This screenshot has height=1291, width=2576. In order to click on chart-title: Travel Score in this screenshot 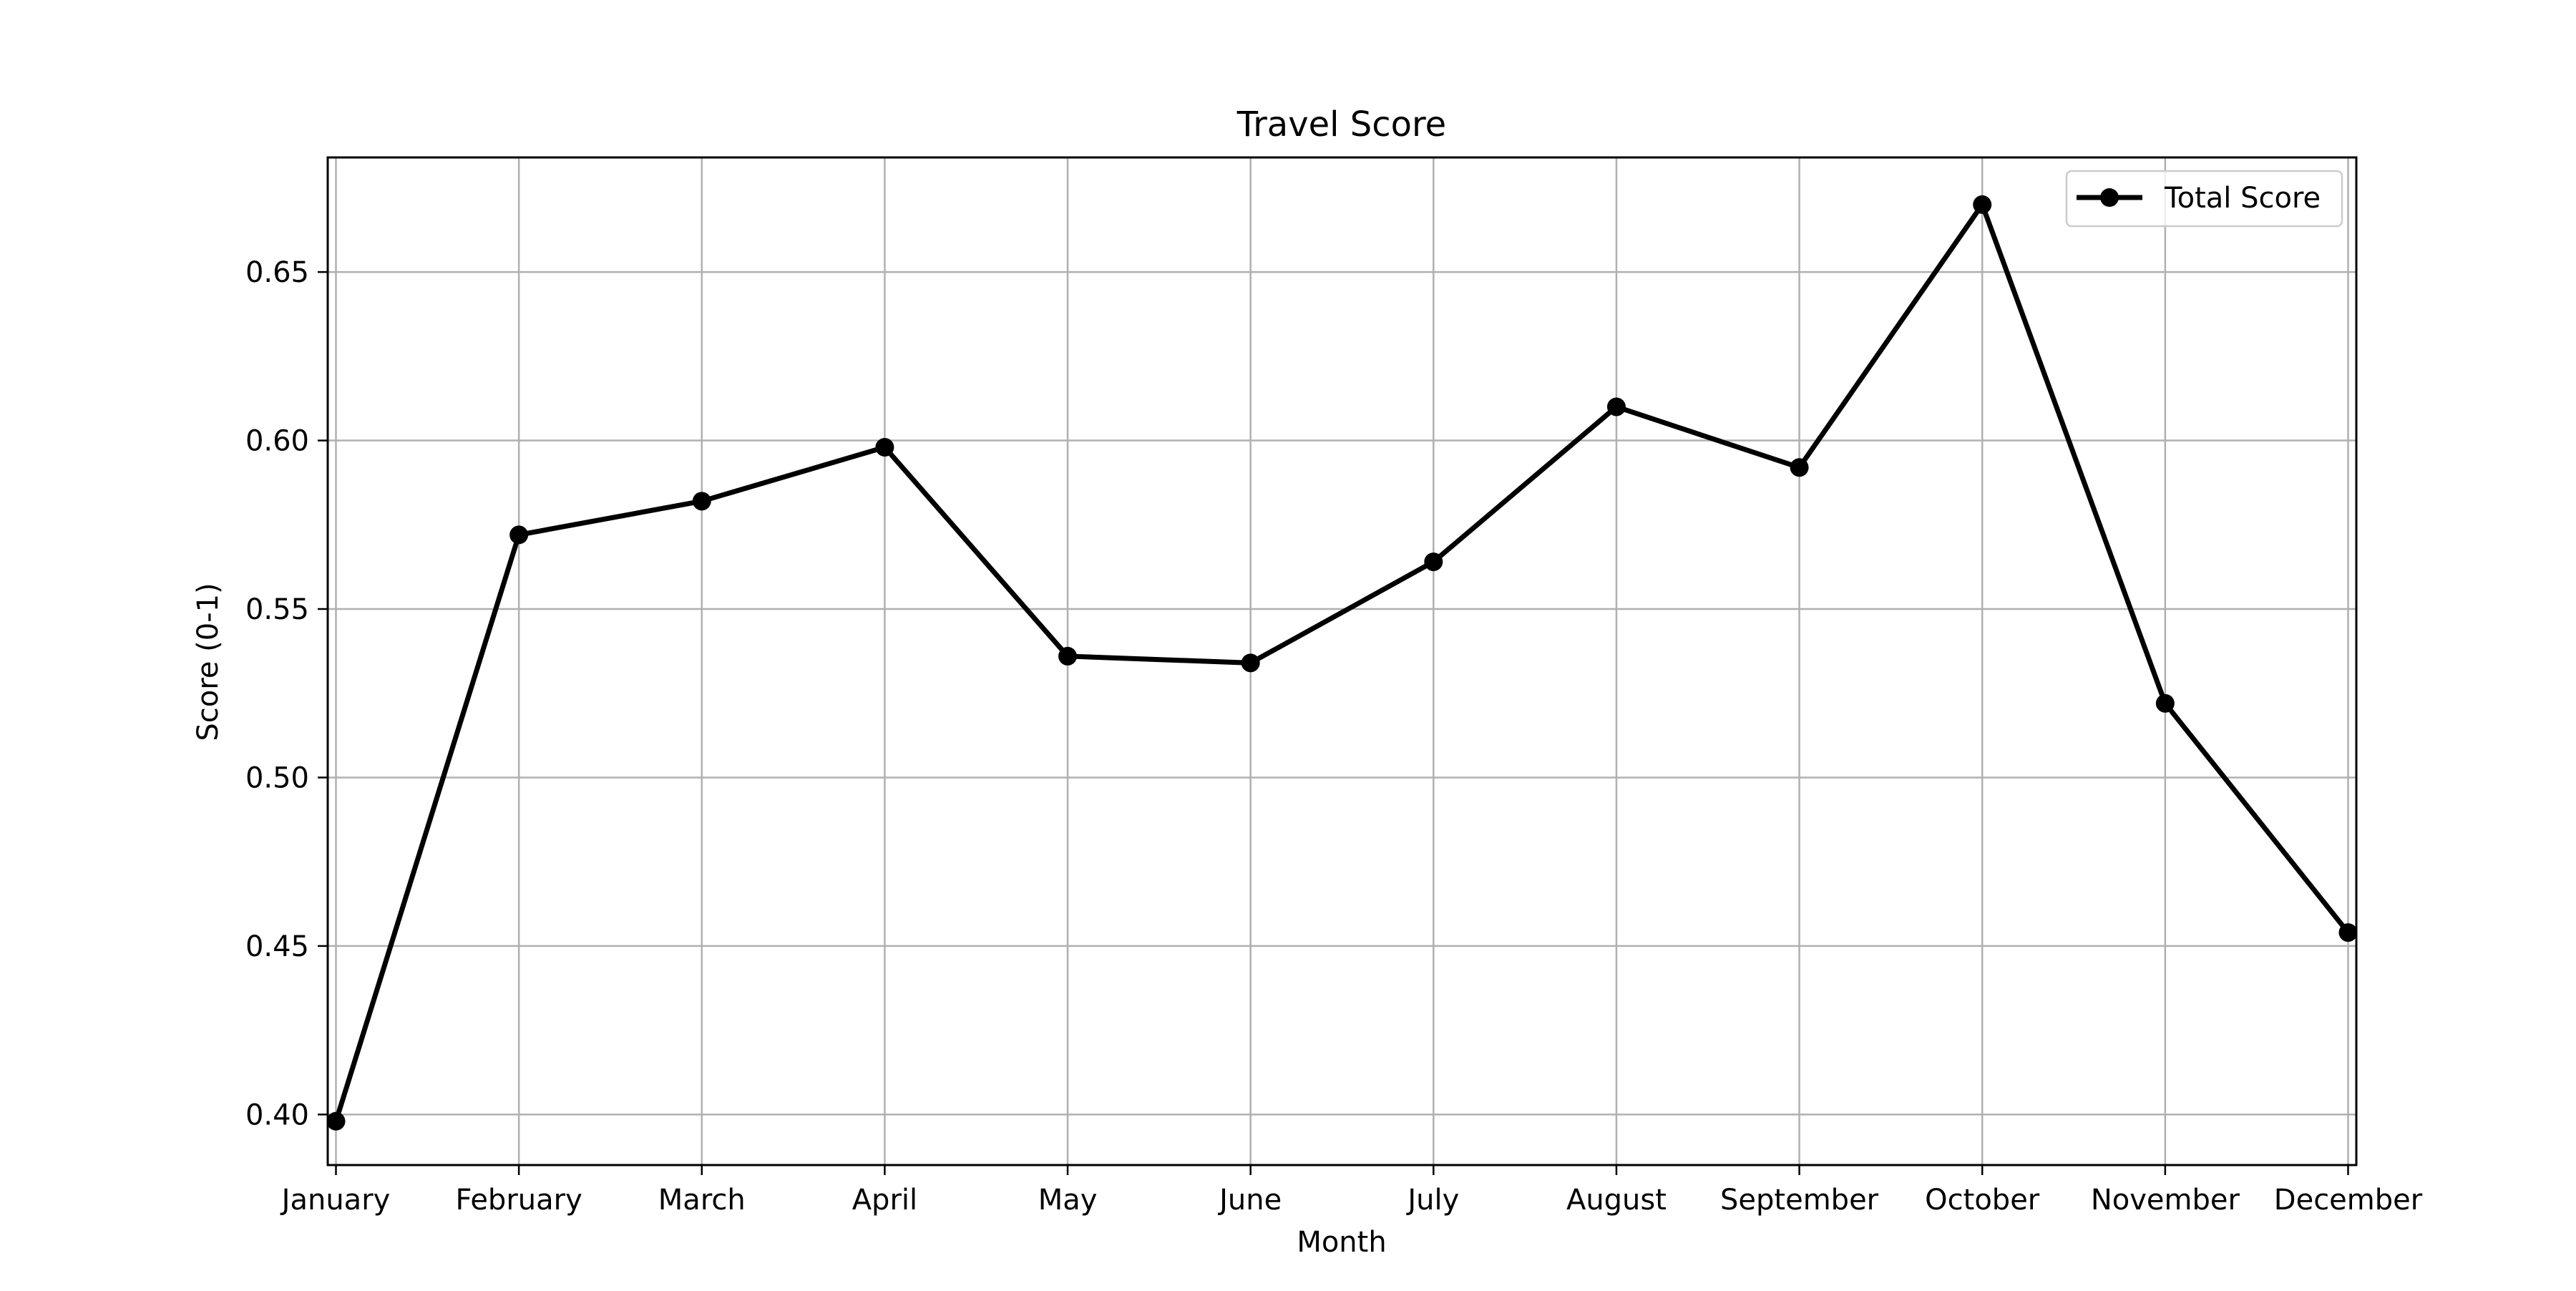, I will do `click(1341, 124)`.